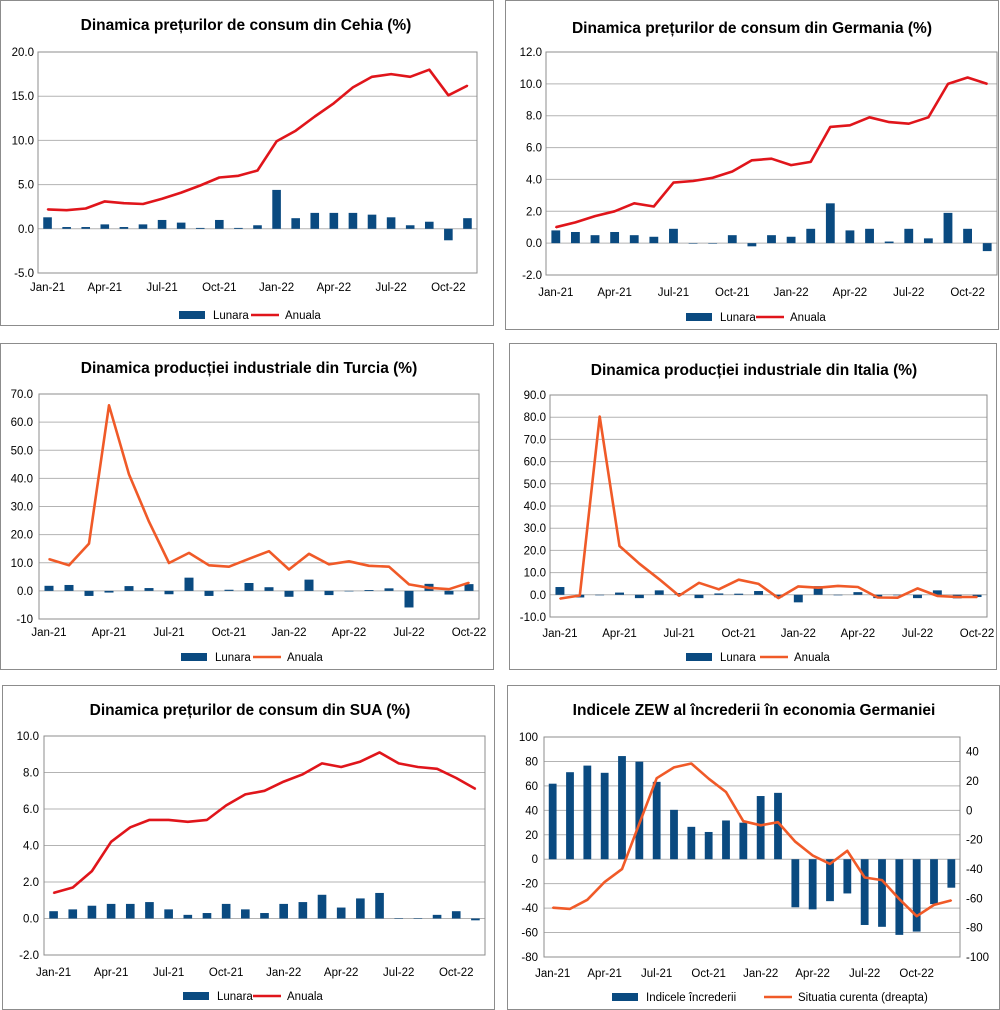 This screenshot has height=1010, width=1000. I want to click on y-tick-label: 80.0, so click(535, 418).